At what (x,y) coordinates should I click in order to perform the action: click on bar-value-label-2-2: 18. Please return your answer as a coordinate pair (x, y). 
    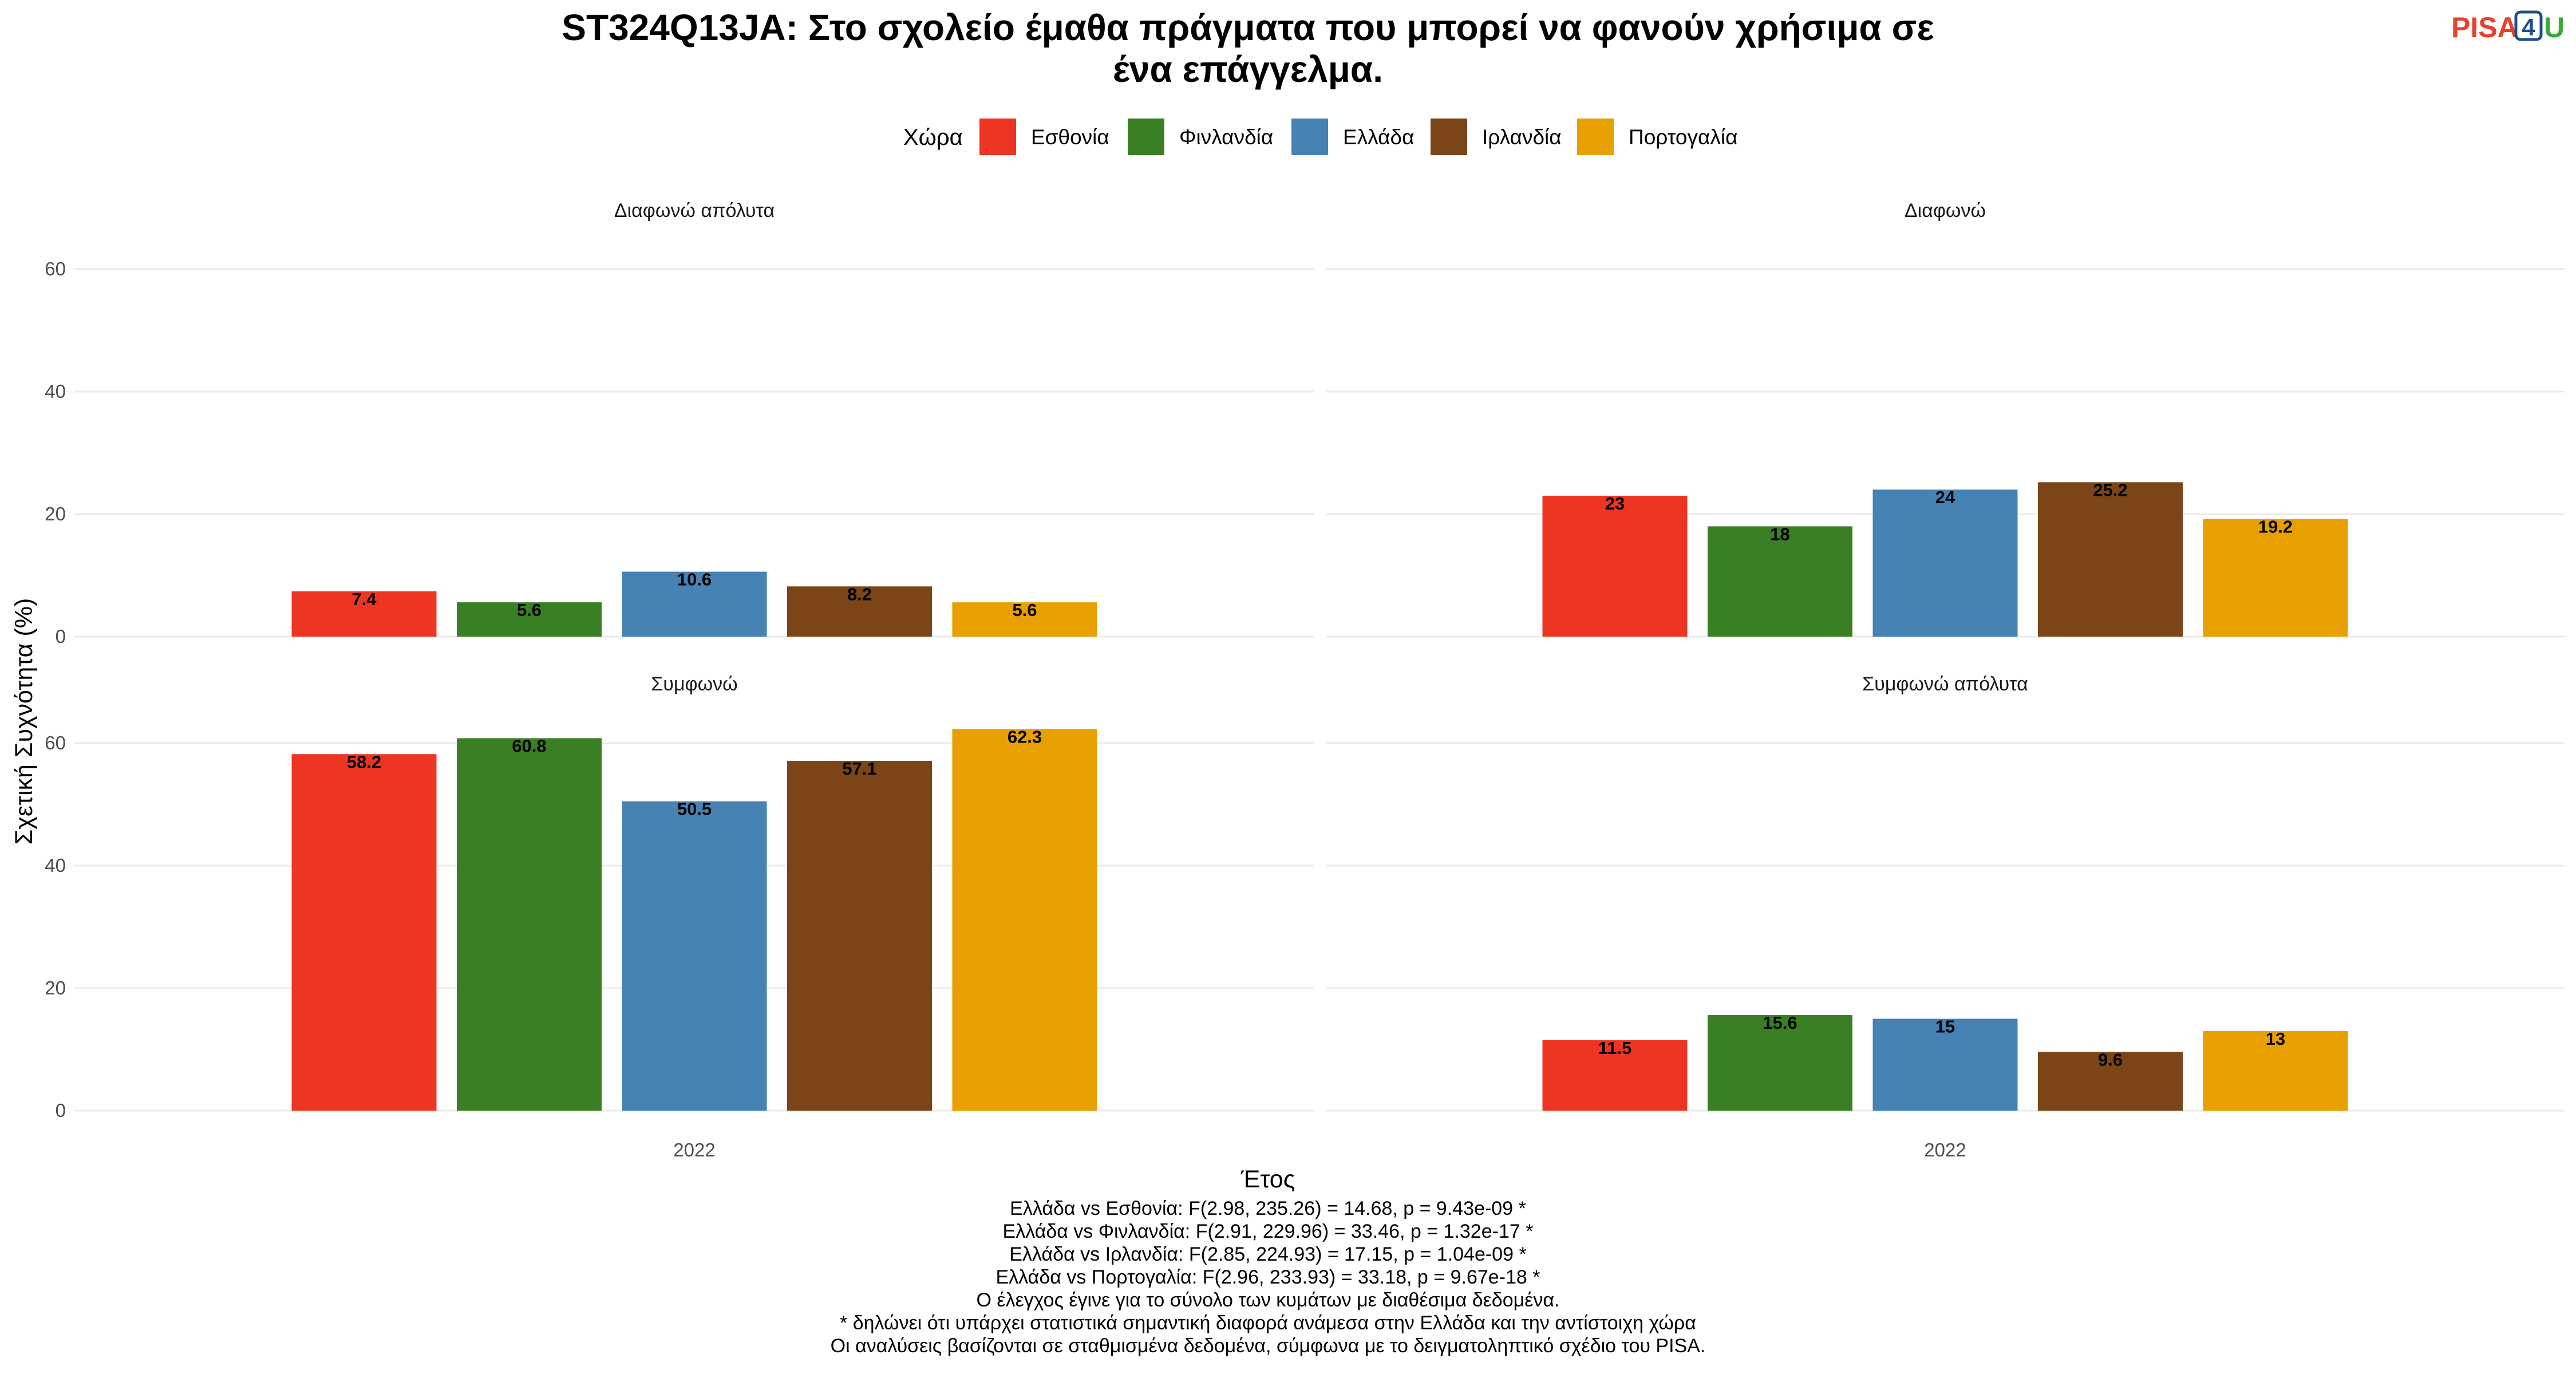
    Looking at the image, I should click on (1779, 534).